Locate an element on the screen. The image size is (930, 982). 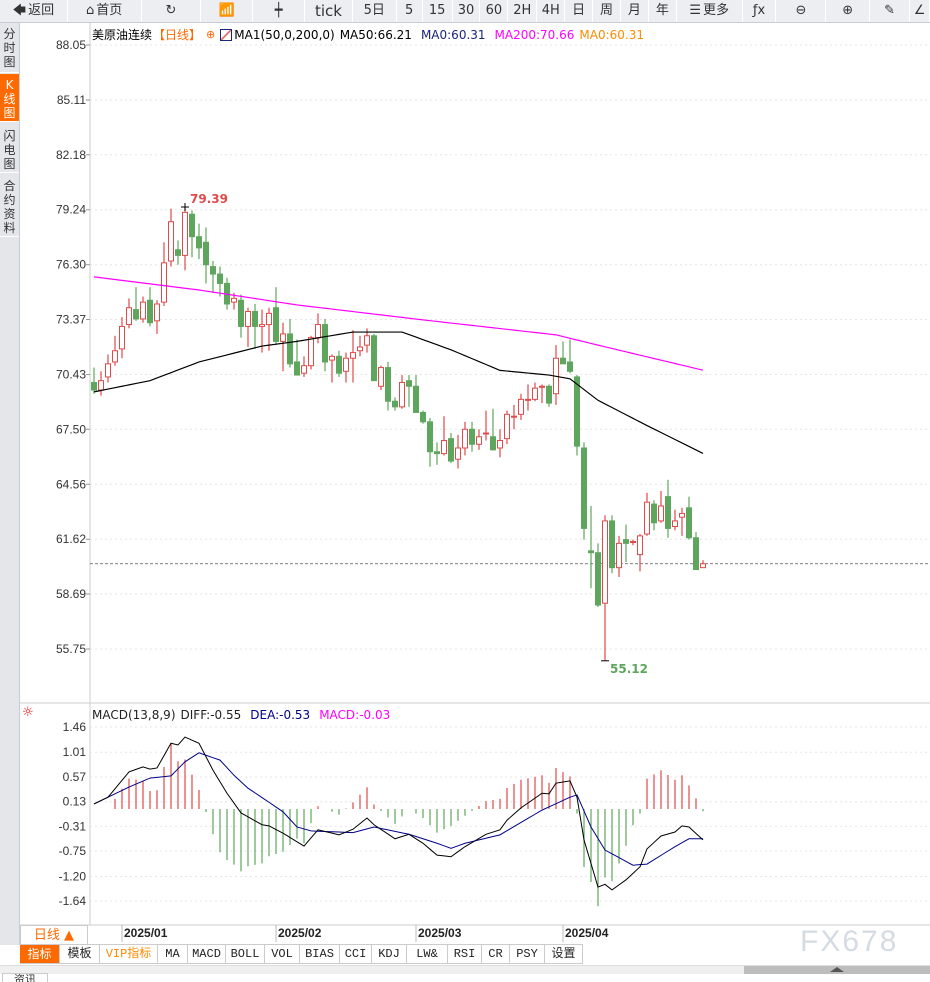
function-button: ƒx is located at coordinates (760, 11).